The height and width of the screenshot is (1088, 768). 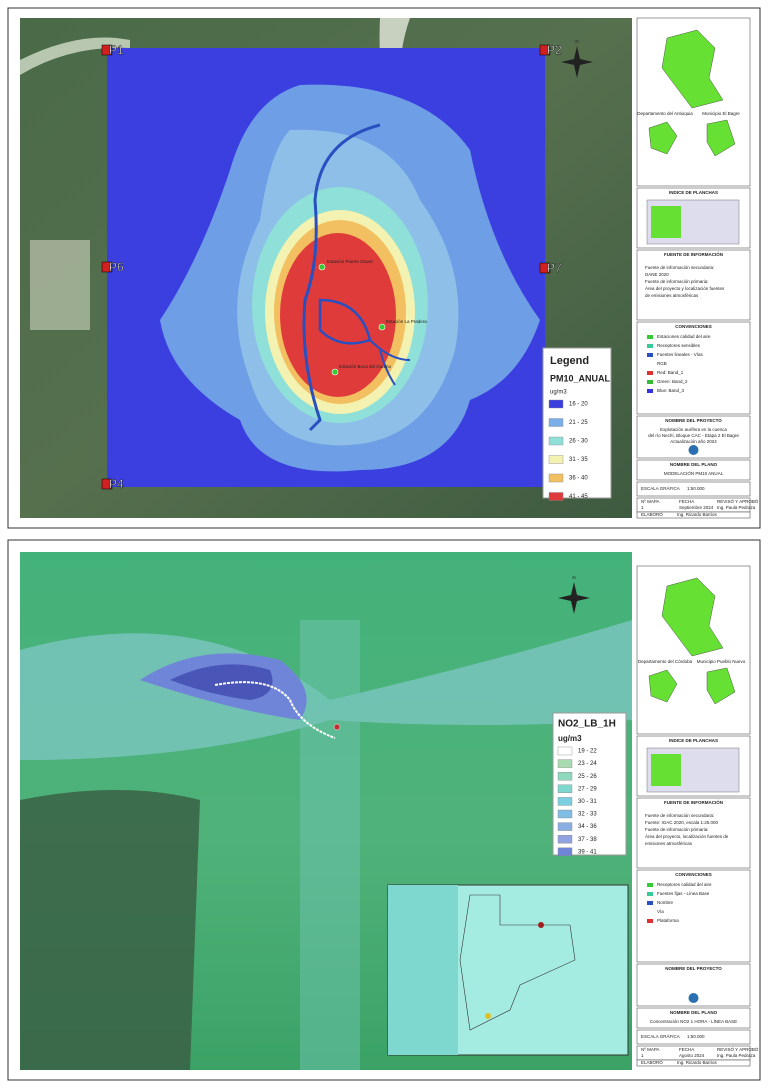 What do you see at coordinates (650, 1049) in the screenshot?
I see `panel-text: Nº MAPA` at bounding box center [650, 1049].